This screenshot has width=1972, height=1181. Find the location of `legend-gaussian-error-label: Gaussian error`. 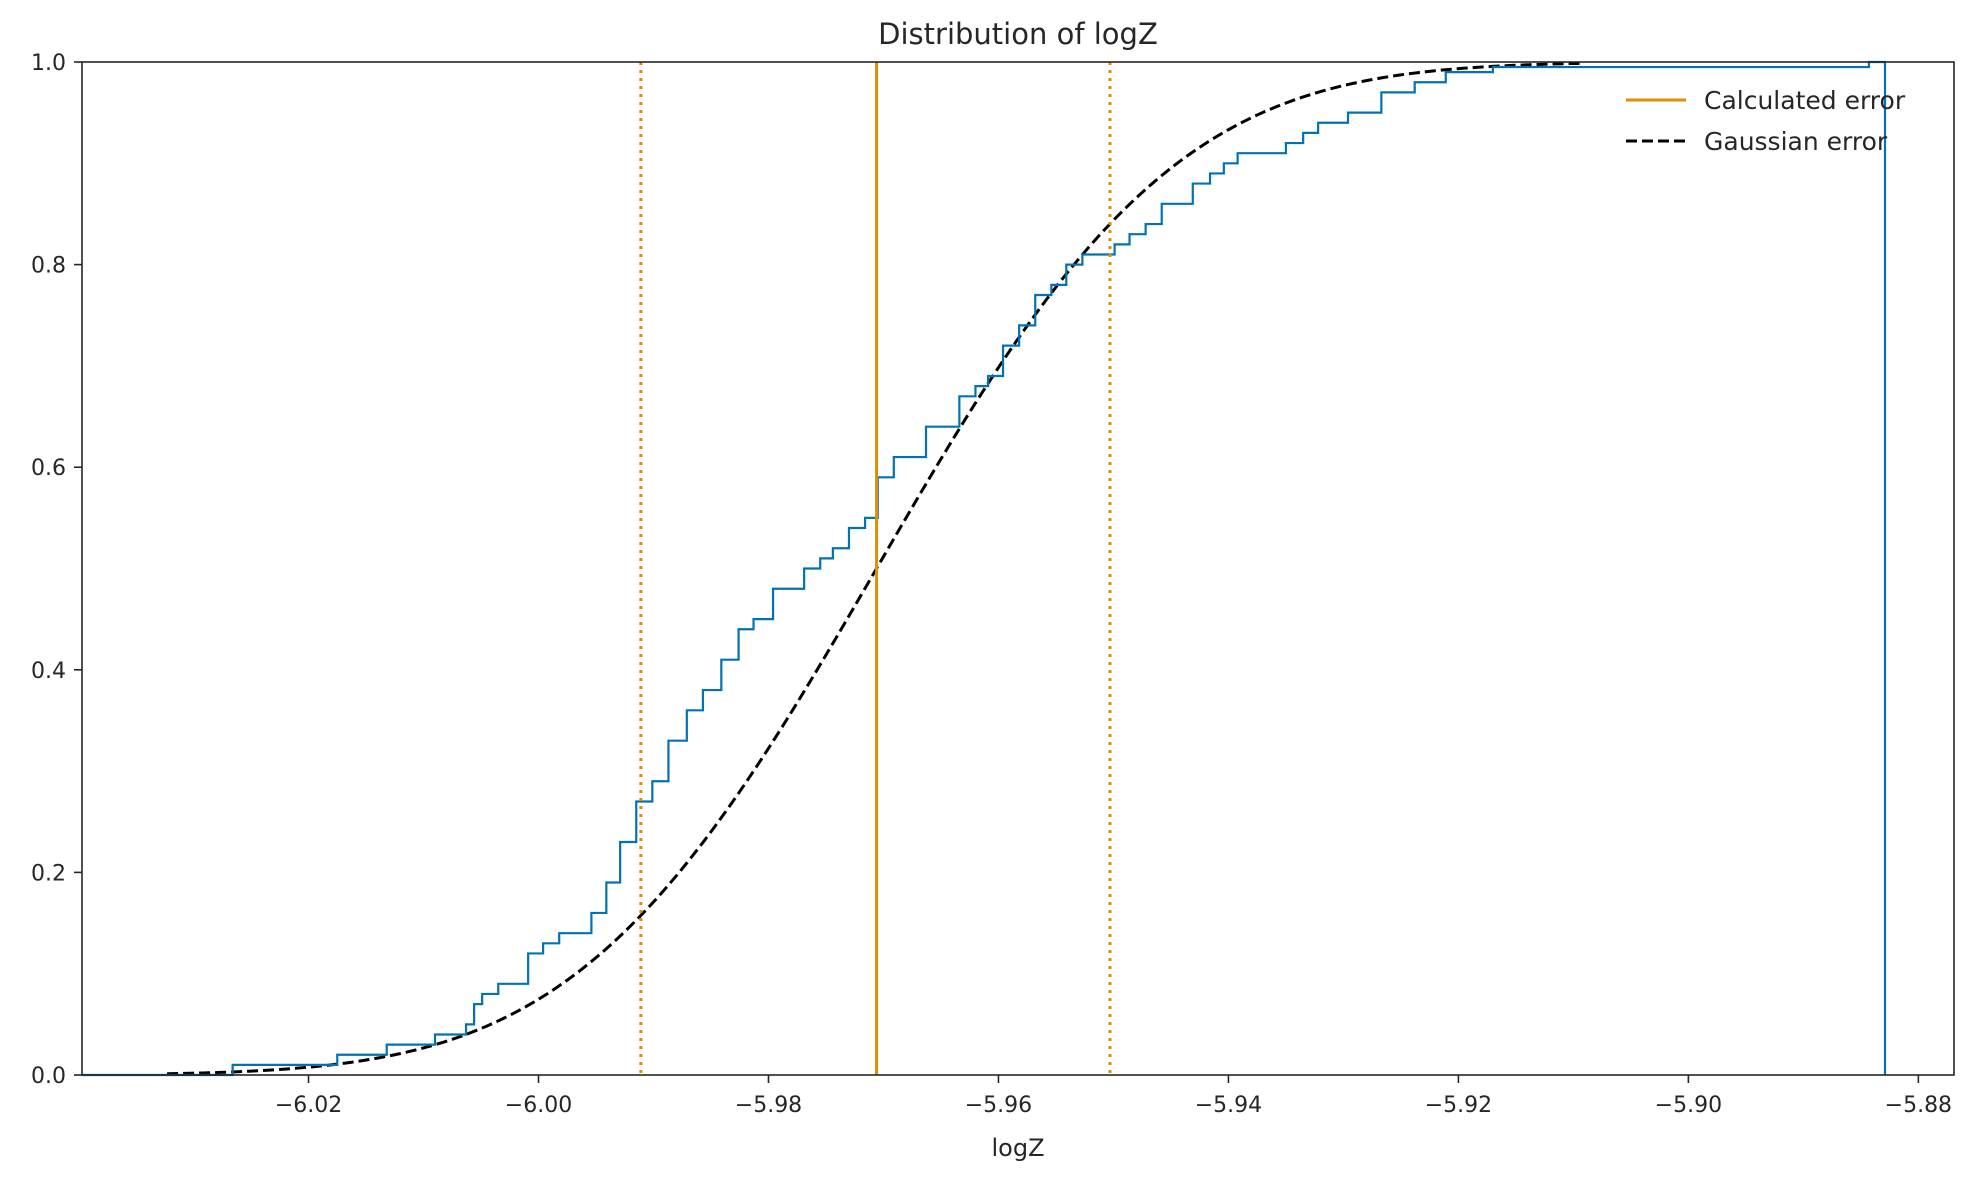

legend-gaussian-error-label: Gaussian error is located at coordinates (1796, 141).